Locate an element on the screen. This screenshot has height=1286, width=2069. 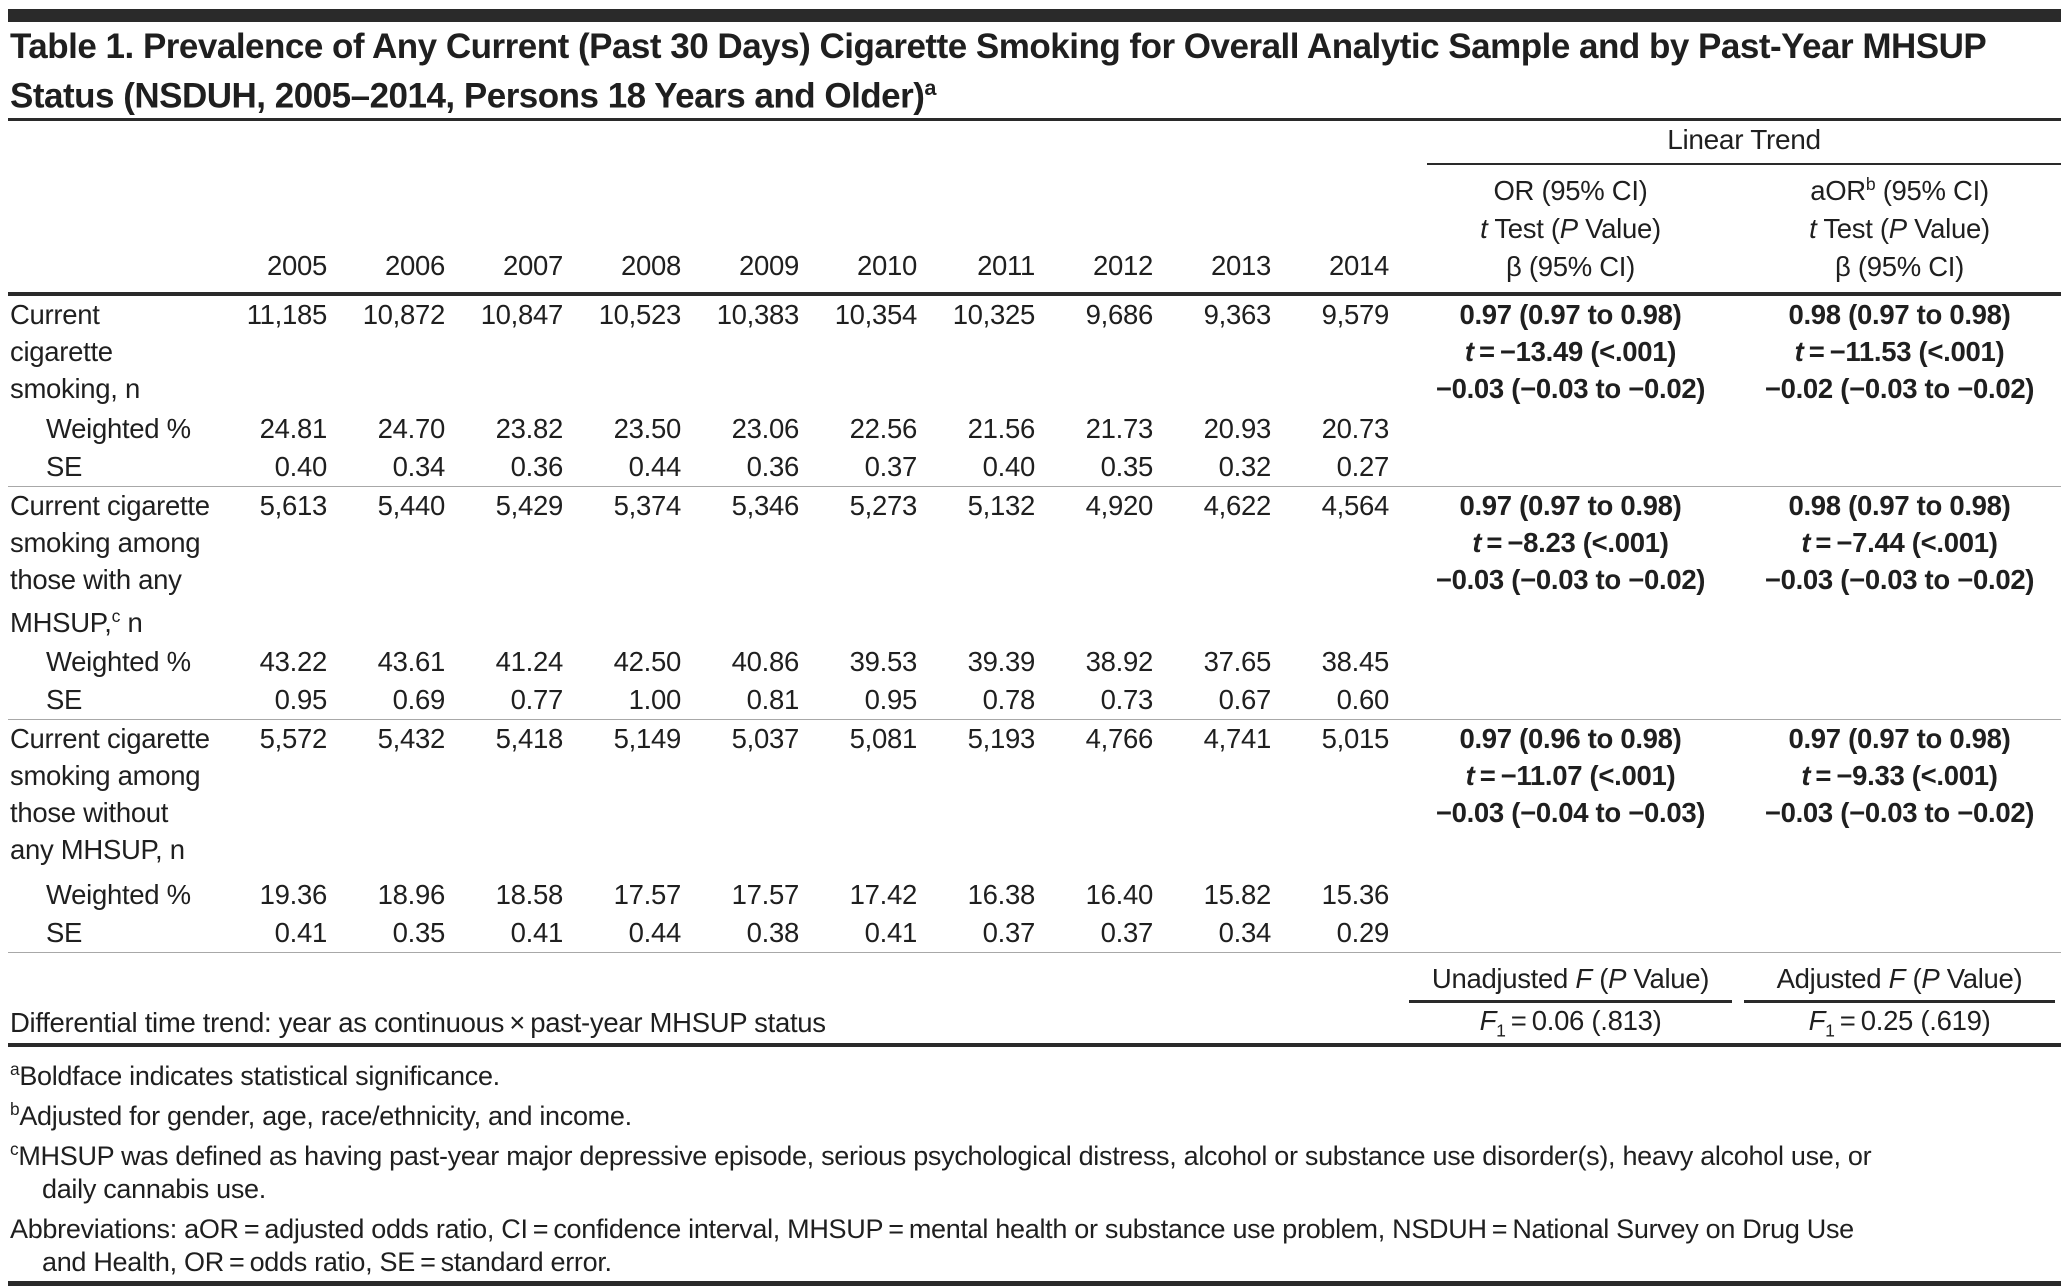
weighted-pct-cell: 17.42 is located at coordinates (883, 894).